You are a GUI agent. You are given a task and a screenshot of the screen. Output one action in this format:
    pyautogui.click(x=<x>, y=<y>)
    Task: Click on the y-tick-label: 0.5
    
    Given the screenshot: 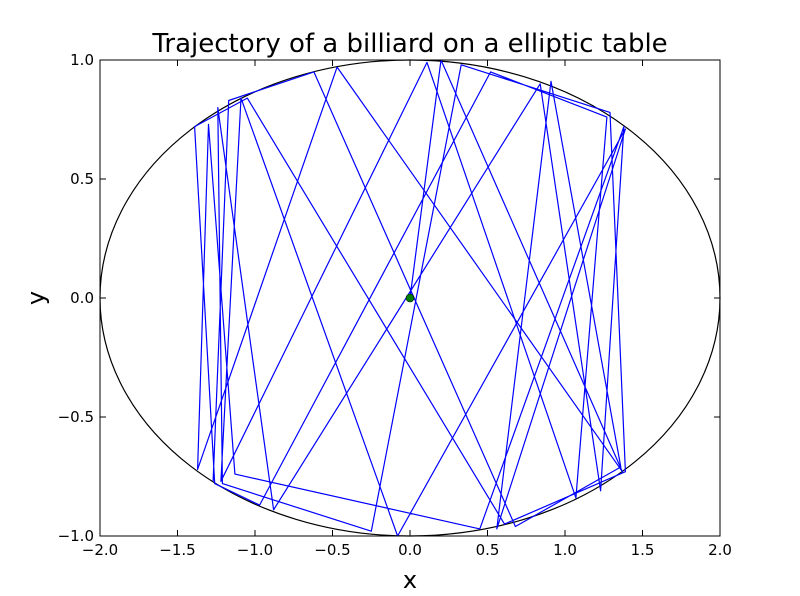 What is the action you would take?
    pyautogui.click(x=82, y=179)
    